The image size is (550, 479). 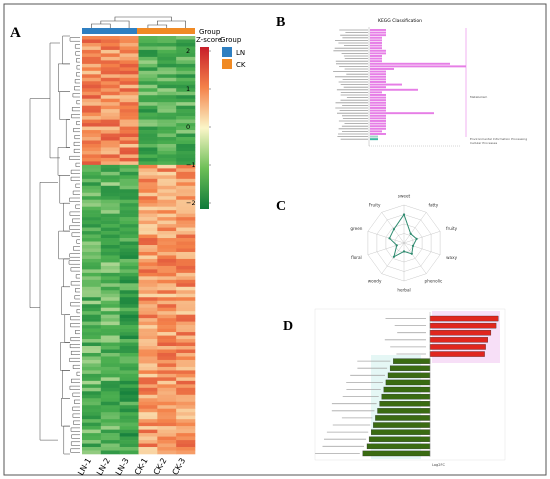 I want to click on zscore-ticks: 2 1 0 −1 −2, so click(x=198, y=127).